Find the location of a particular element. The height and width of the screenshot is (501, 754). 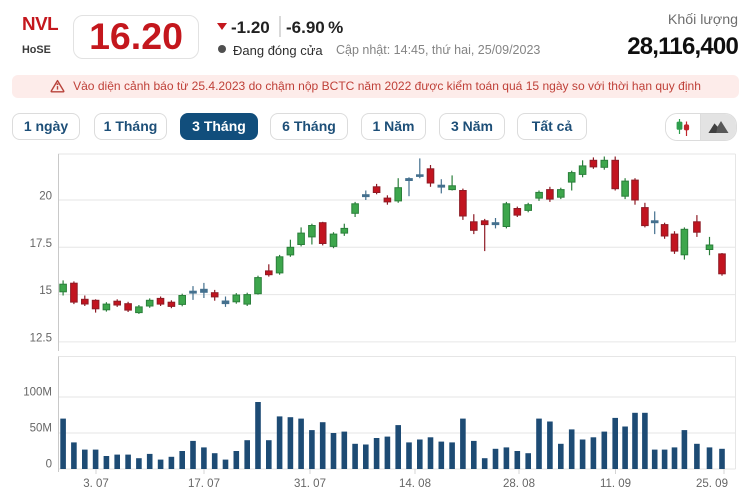

svg-text: 28. 08 is located at coordinates (519, 484).